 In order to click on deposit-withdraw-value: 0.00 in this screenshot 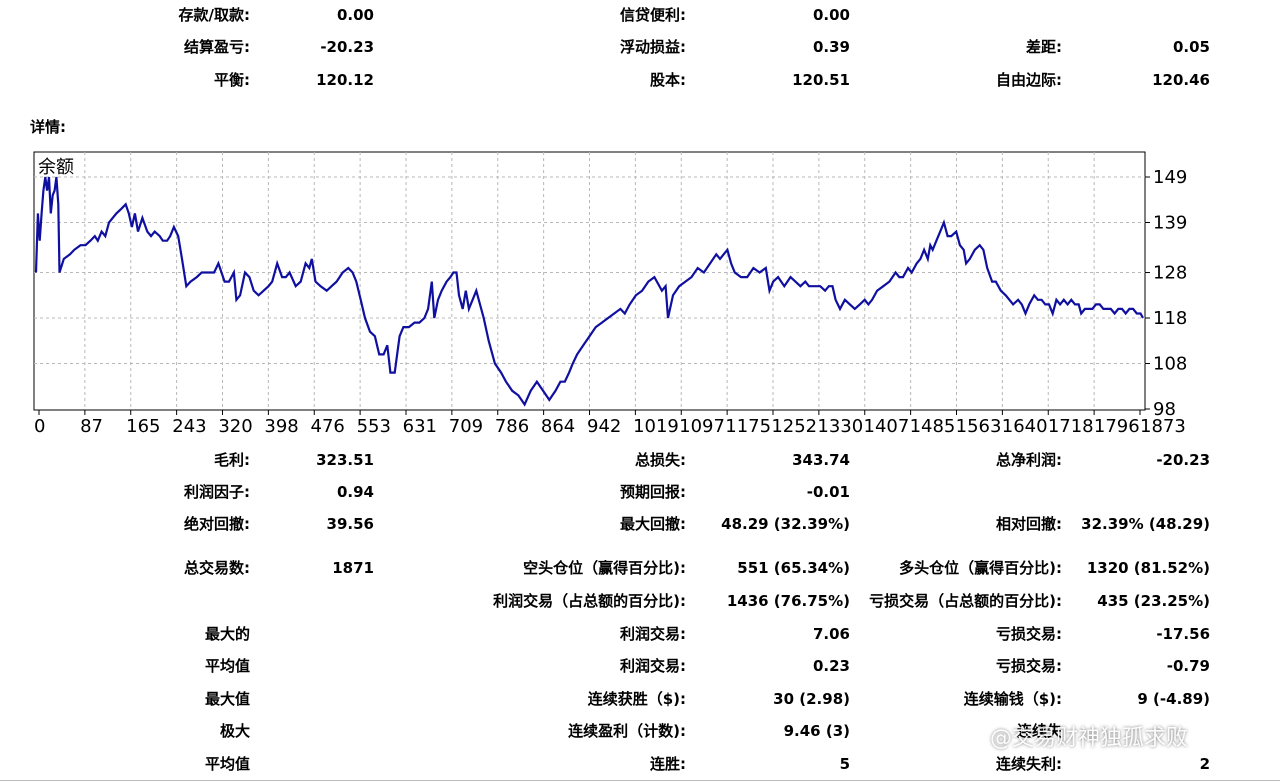, I will do `click(355, 15)`.